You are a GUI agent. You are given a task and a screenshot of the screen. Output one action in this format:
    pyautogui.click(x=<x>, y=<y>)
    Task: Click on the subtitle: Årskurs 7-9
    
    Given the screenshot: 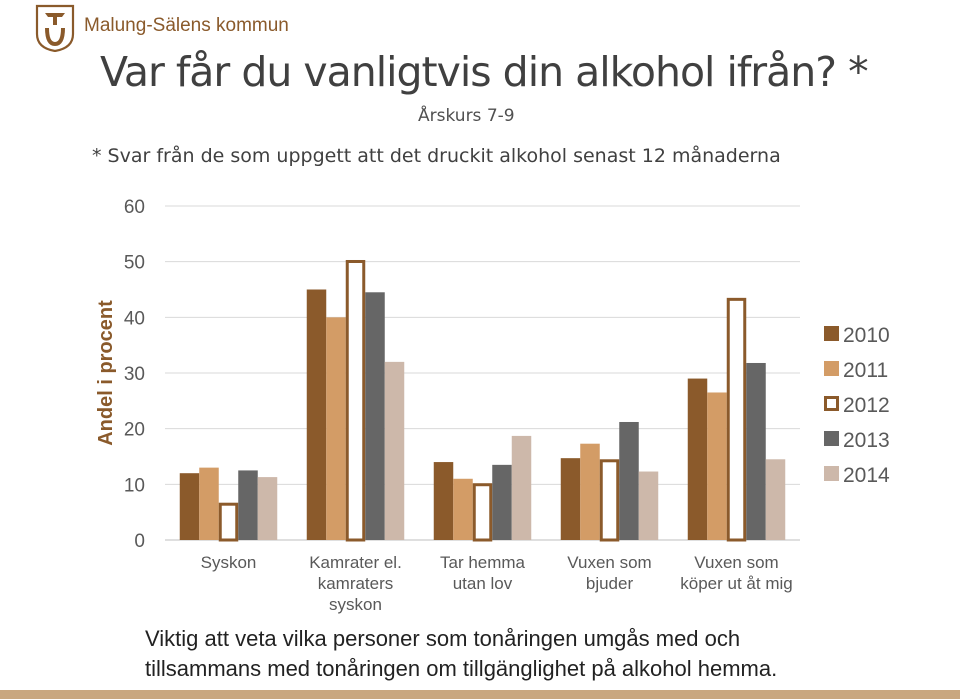 What is the action you would take?
    pyautogui.click(x=466, y=116)
    